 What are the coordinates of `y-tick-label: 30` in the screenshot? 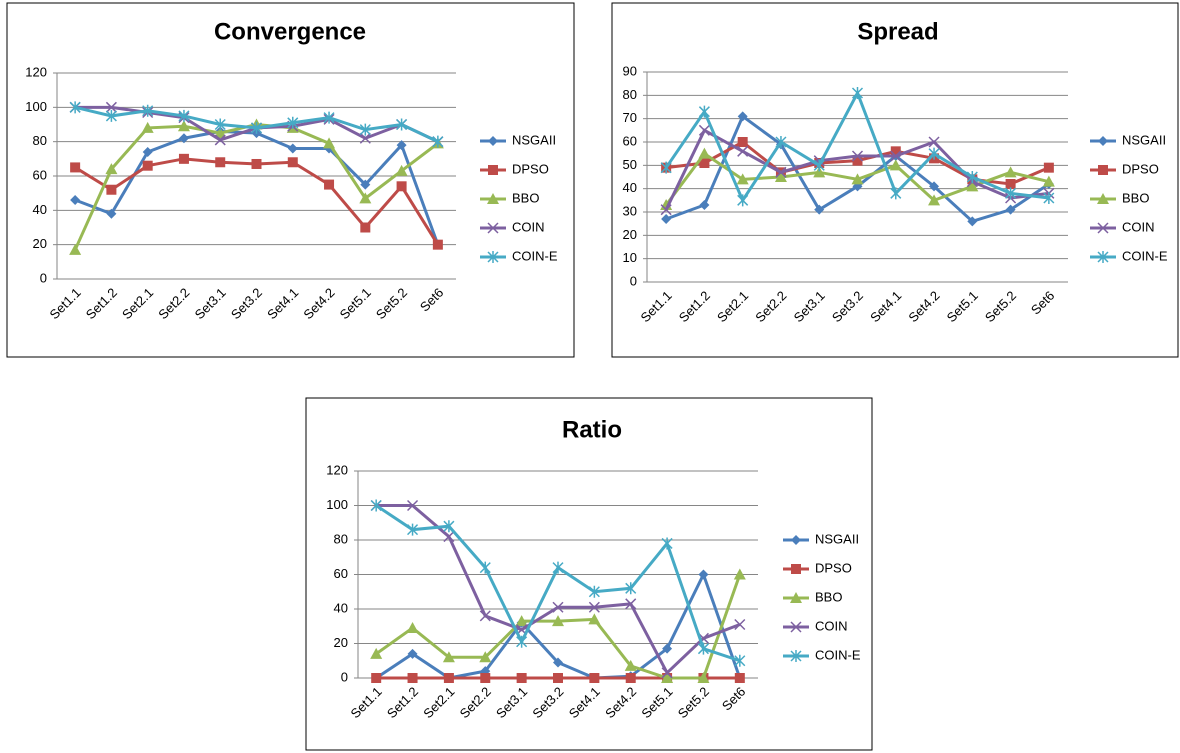 It's located at (630, 210).